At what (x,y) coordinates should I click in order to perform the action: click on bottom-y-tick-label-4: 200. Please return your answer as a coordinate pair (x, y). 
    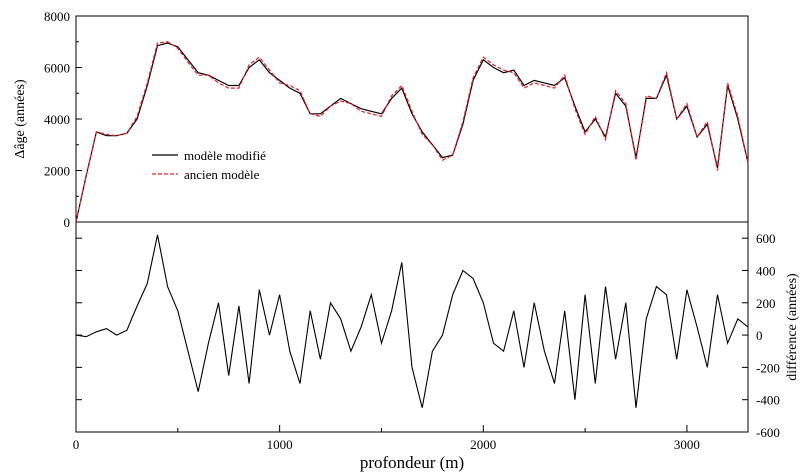
    Looking at the image, I should click on (766, 303).